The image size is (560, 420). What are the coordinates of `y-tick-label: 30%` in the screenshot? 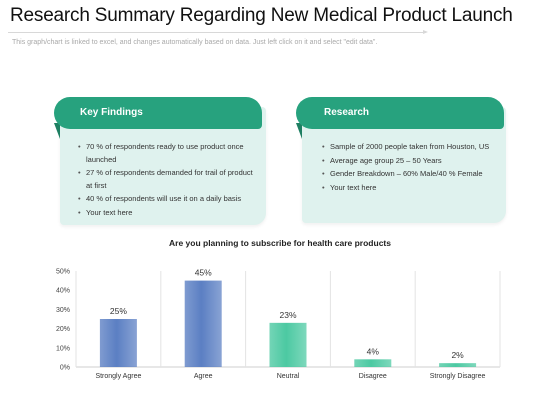 It's located at (63, 310).